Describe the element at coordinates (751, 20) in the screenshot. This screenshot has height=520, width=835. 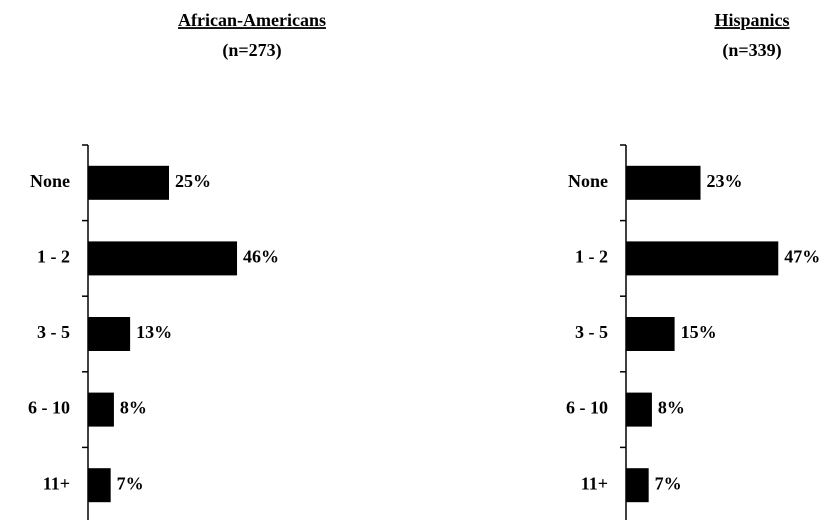
I see `chart-title: Hispanics` at that location.